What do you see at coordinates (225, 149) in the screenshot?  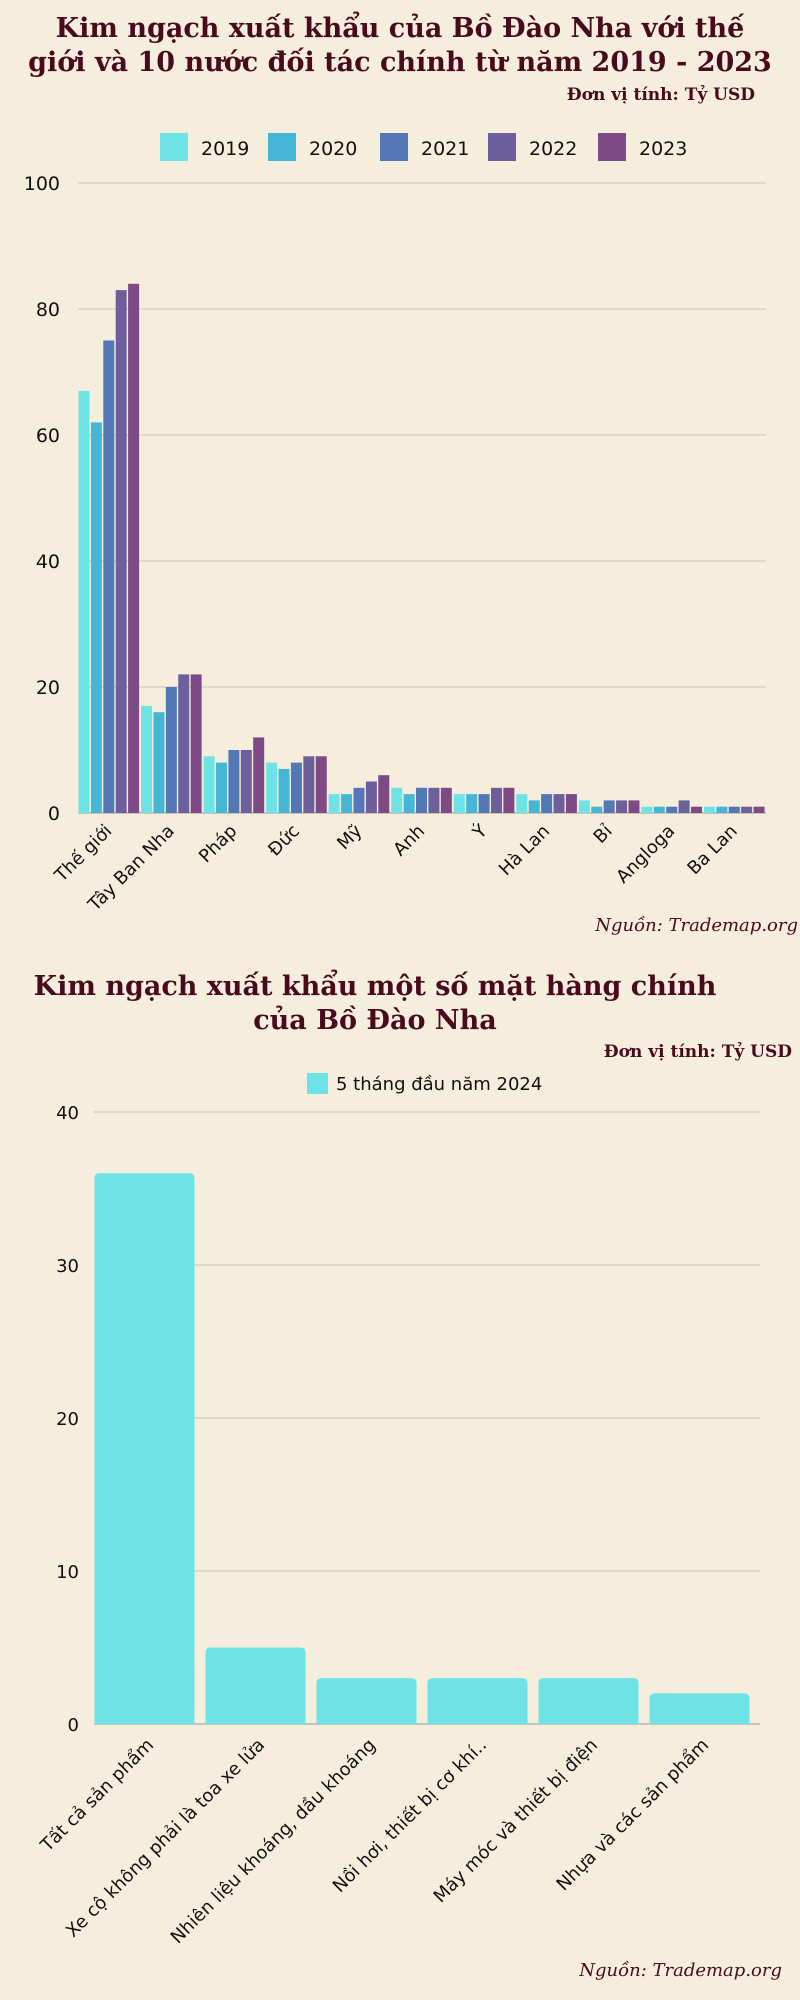 I see `legend-label-2019: 2019` at bounding box center [225, 149].